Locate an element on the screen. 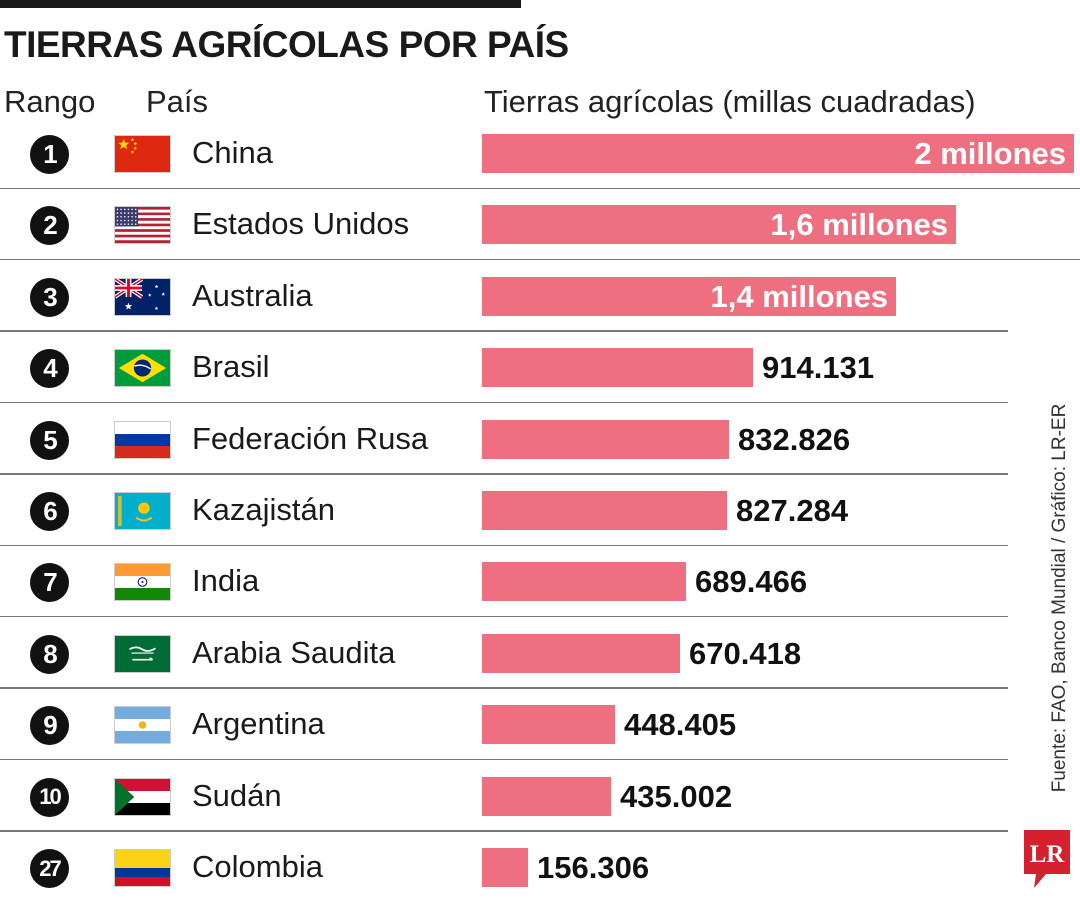  usa-flag-icon is located at coordinates (142, 225).